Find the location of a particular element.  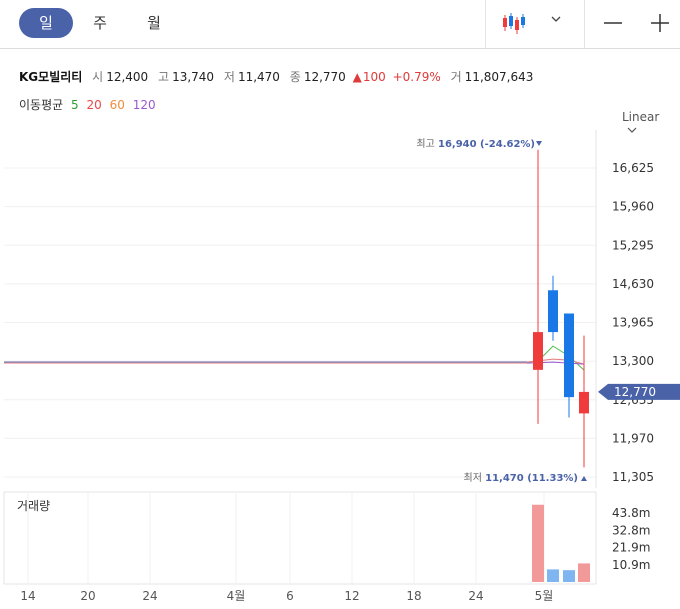

date-tick-label: 18 is located at coordinates (413, 596).